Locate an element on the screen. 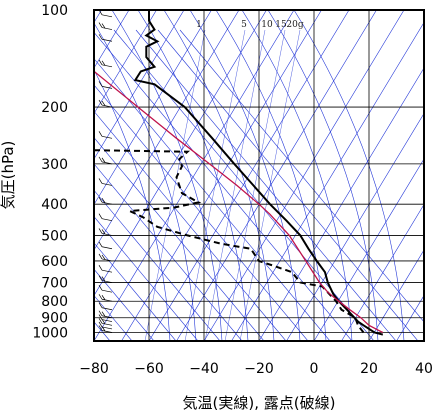 The height and width of the screenshot is (412, 435). mixing-ratio-label: 20g is located at coordinates (294, 25).